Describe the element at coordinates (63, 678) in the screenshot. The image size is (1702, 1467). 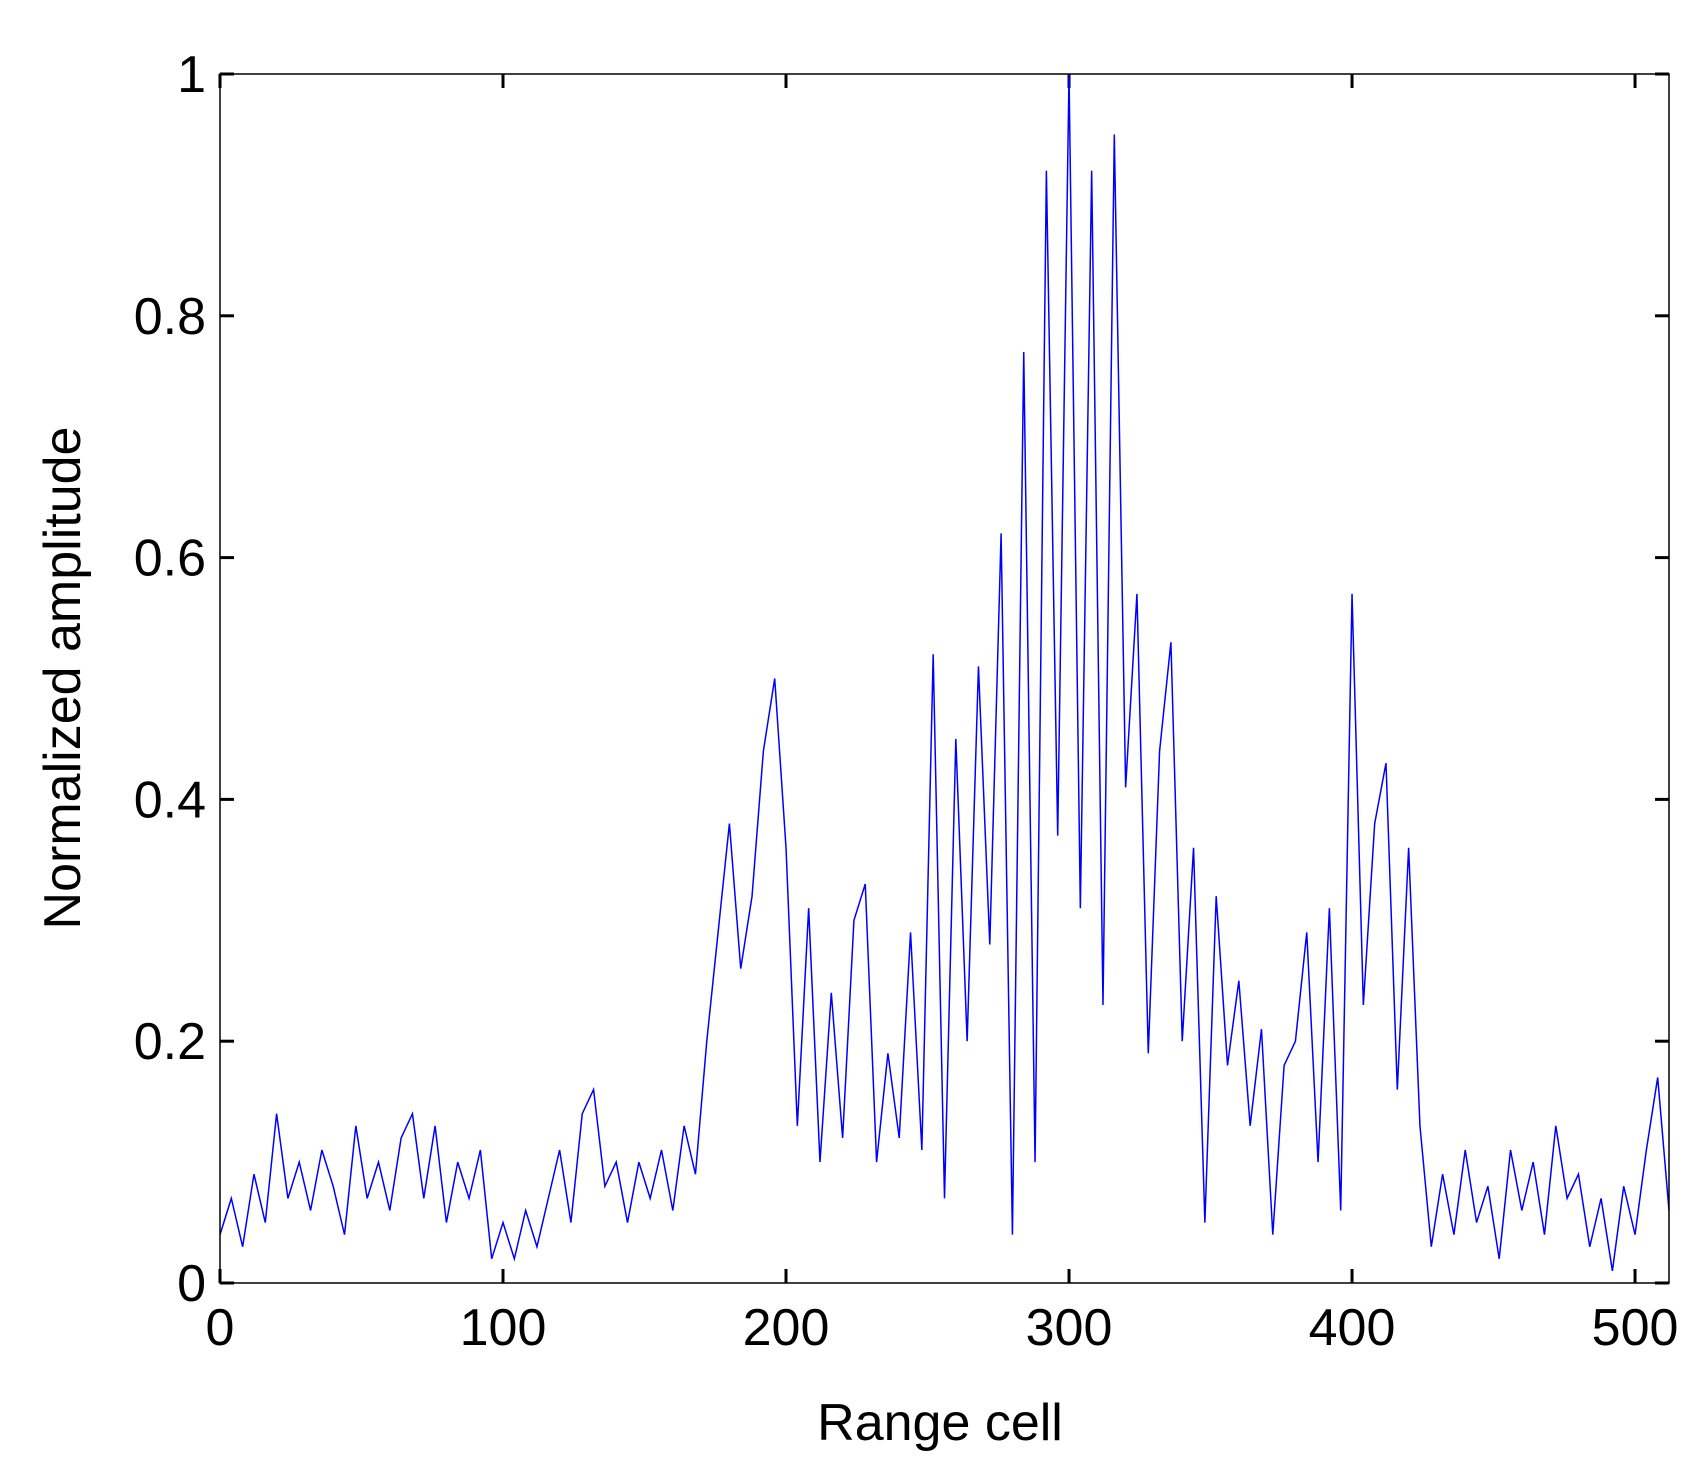
I see `y-axis-label: Normalized amplitude` at that location.